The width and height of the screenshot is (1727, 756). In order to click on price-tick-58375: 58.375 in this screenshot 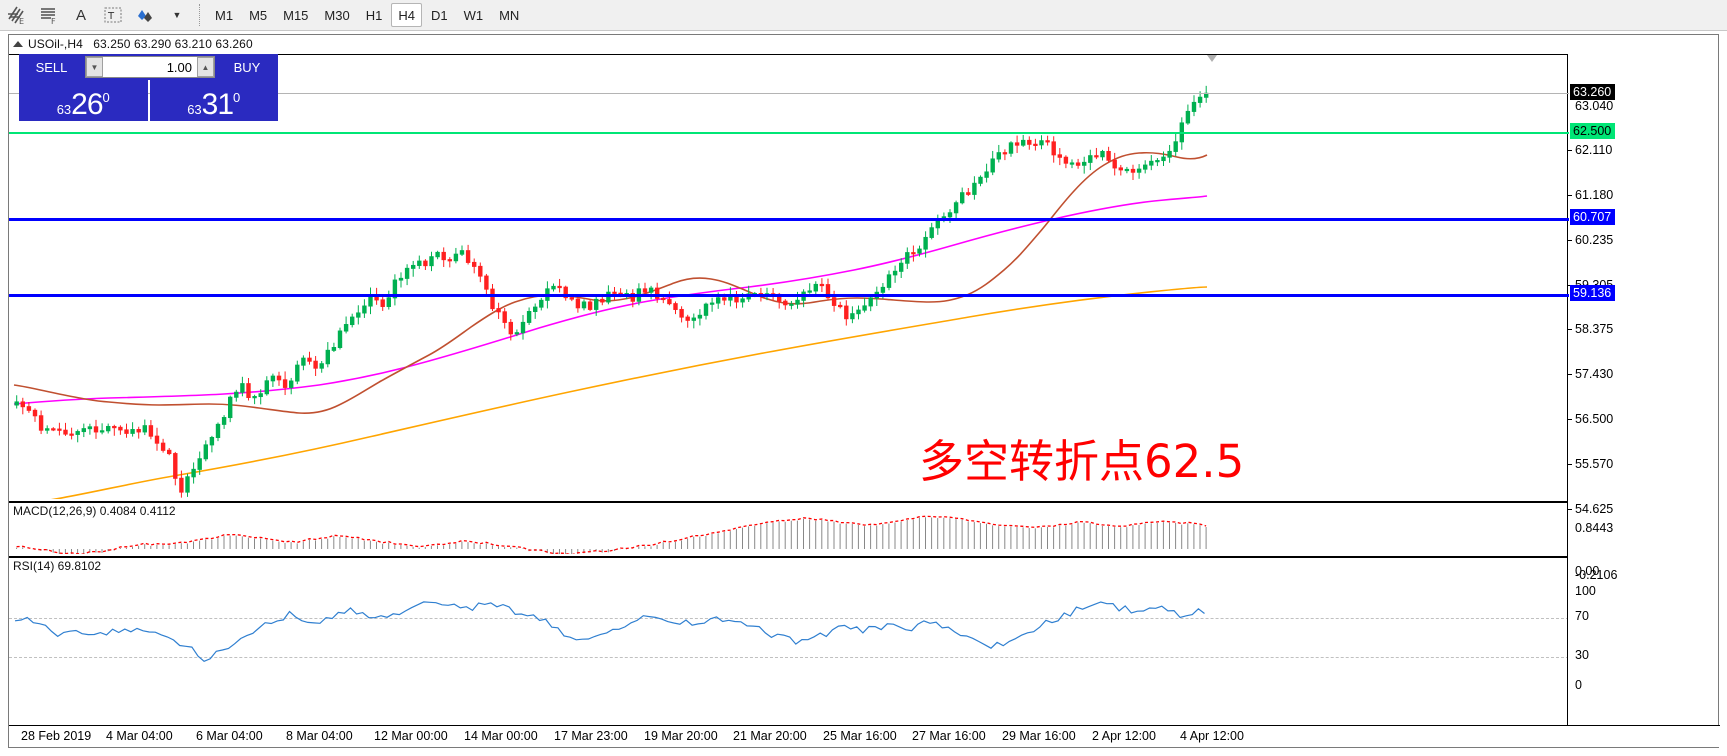, I will do `click(1590, 329)`.